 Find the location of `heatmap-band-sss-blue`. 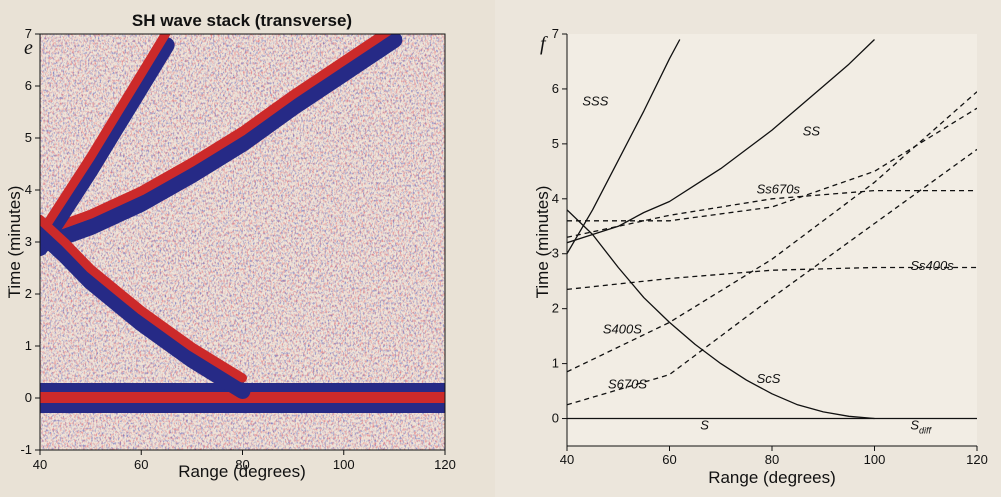

heatmap-band-sss-blue is located at coordinates (107, 146).